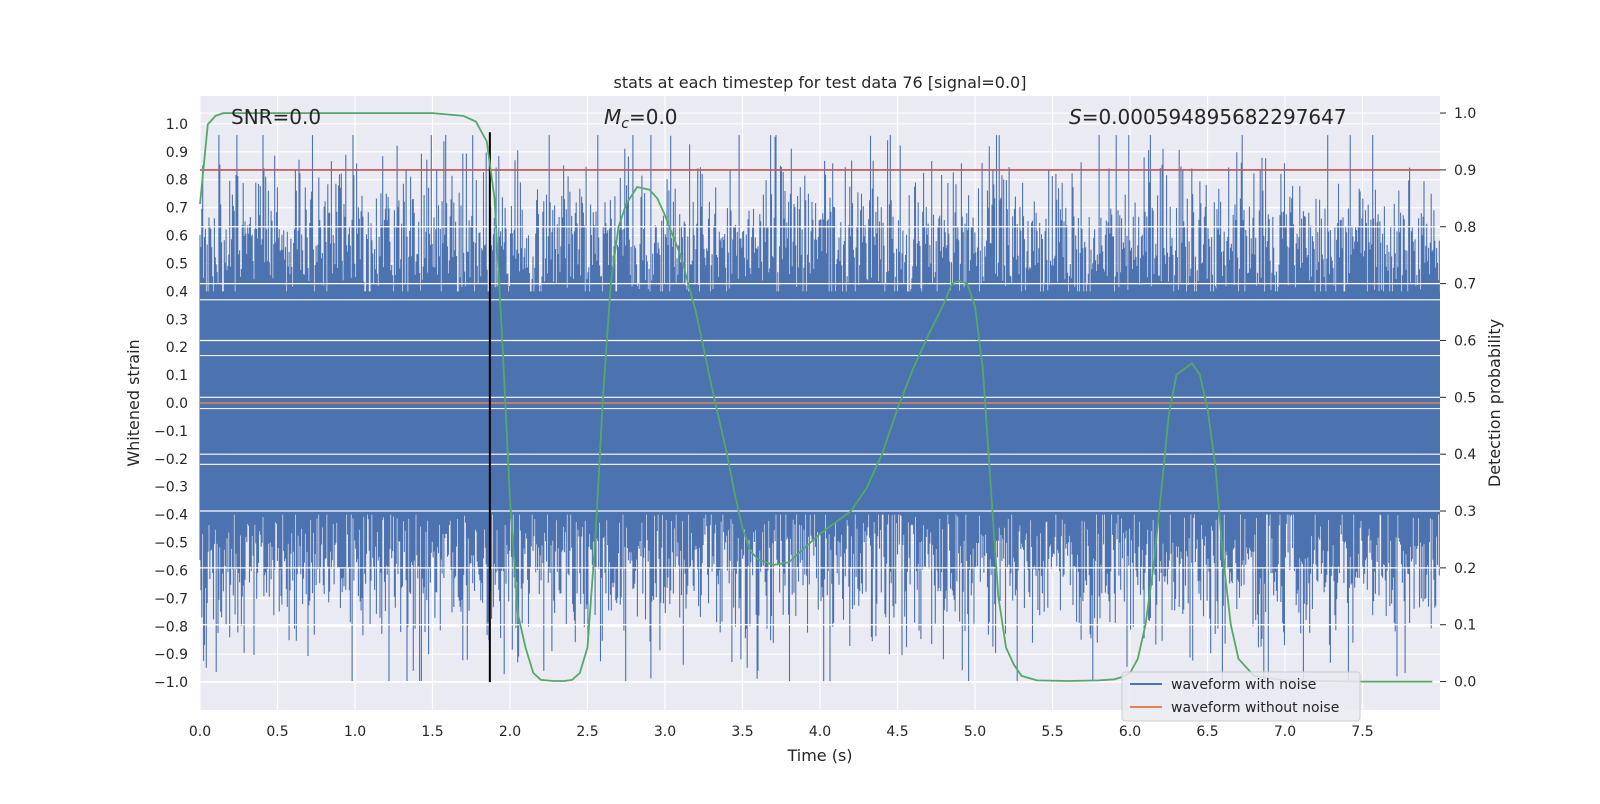 This screenshot has height=804, width=1600. What do you see at coordinates (177, 348) in the screenshot?
I see `y-tick-label: 0.2` at bounding box center [177, 348].